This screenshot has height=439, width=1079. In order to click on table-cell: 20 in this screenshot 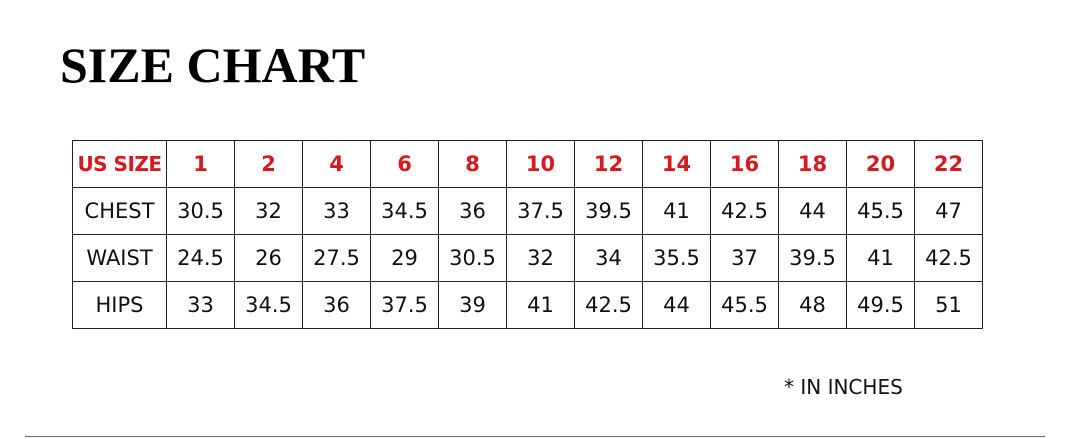, I will do `click(880, 164)`.